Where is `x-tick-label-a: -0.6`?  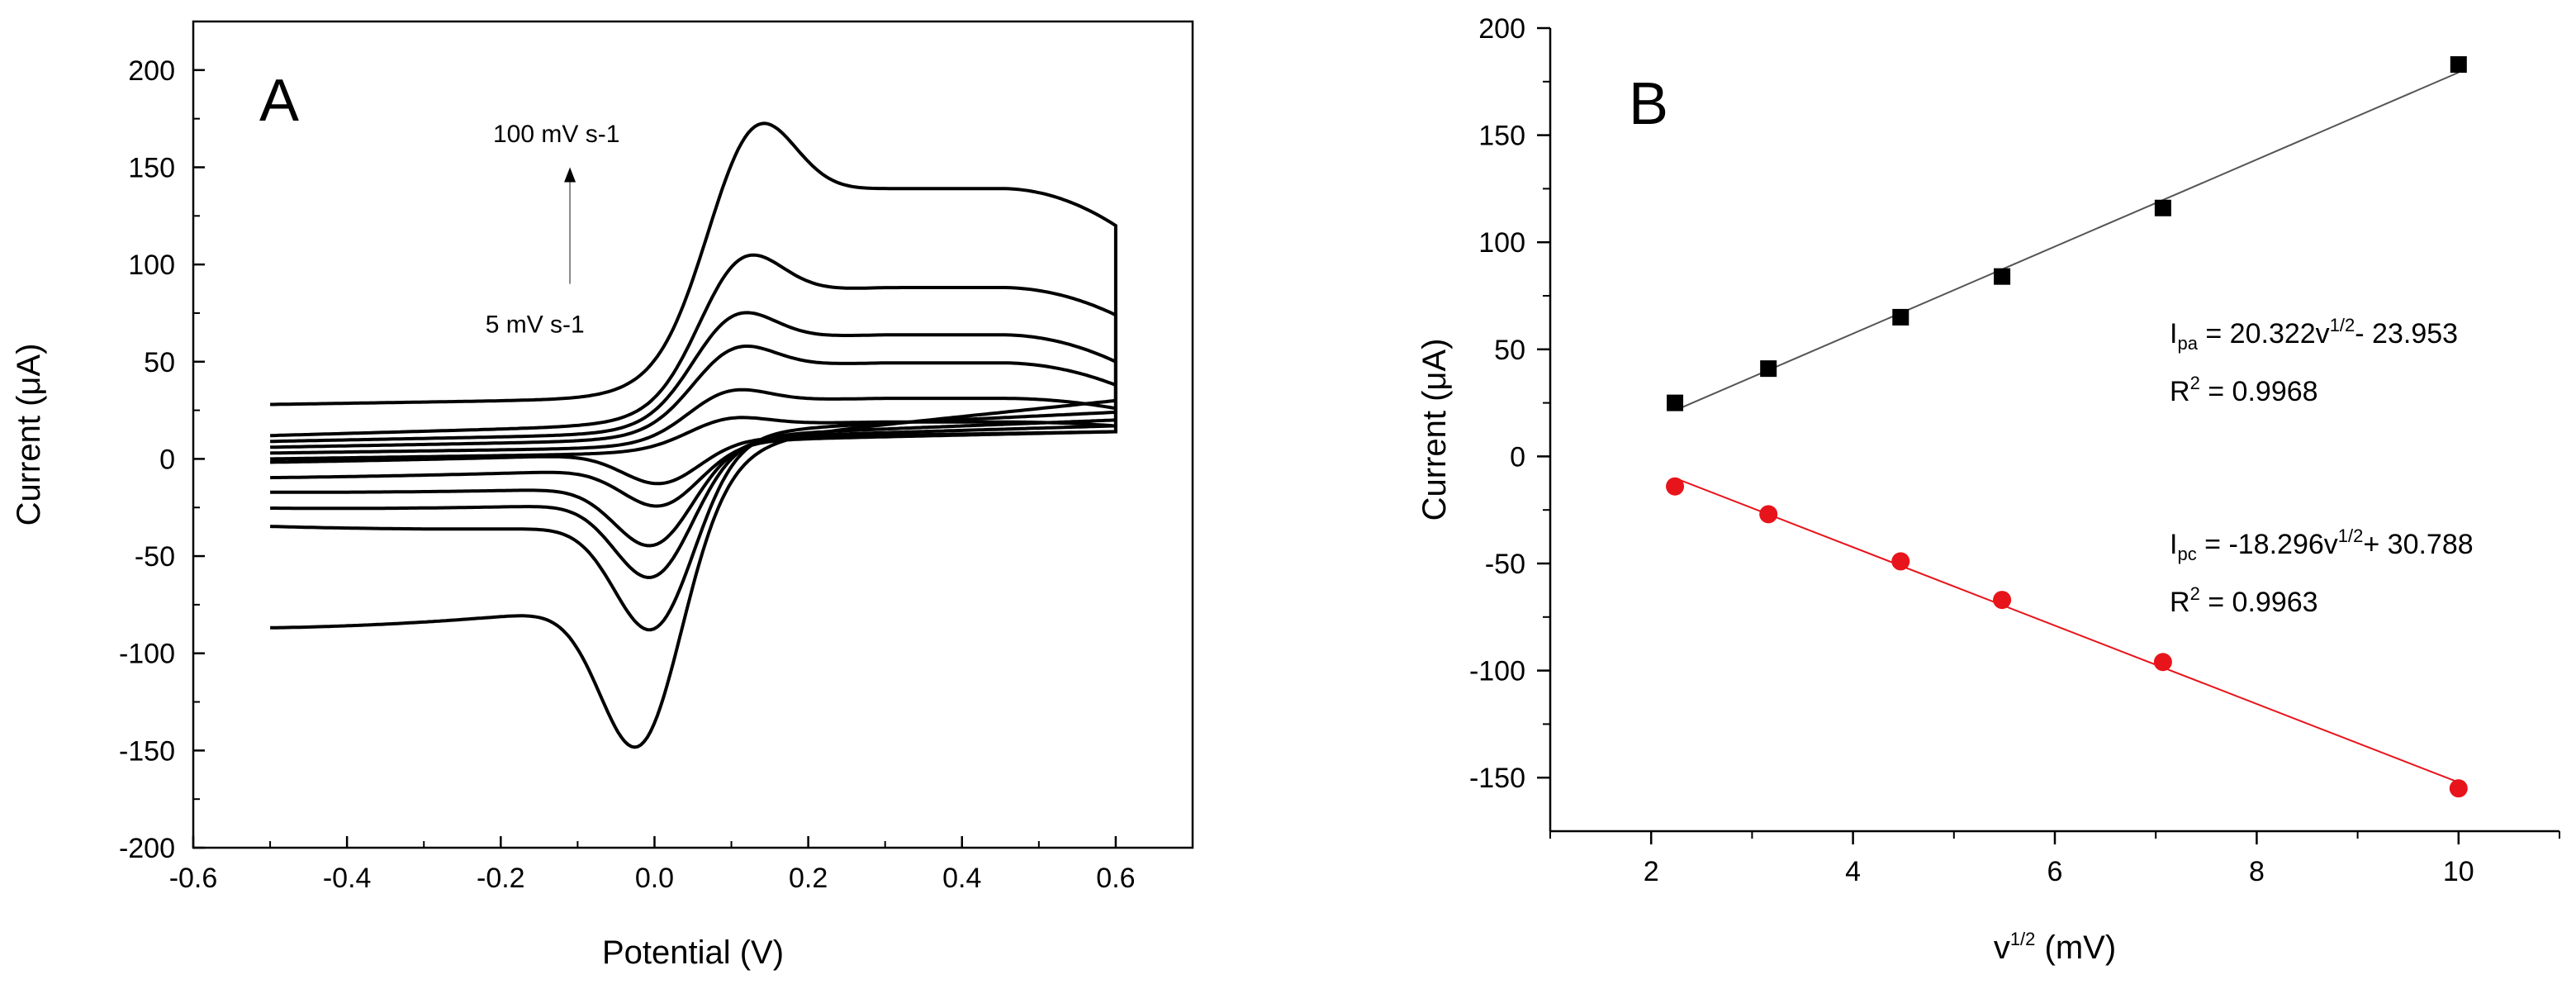
x-tick-label-a: -0.6 is located at coordinates (193, 878).